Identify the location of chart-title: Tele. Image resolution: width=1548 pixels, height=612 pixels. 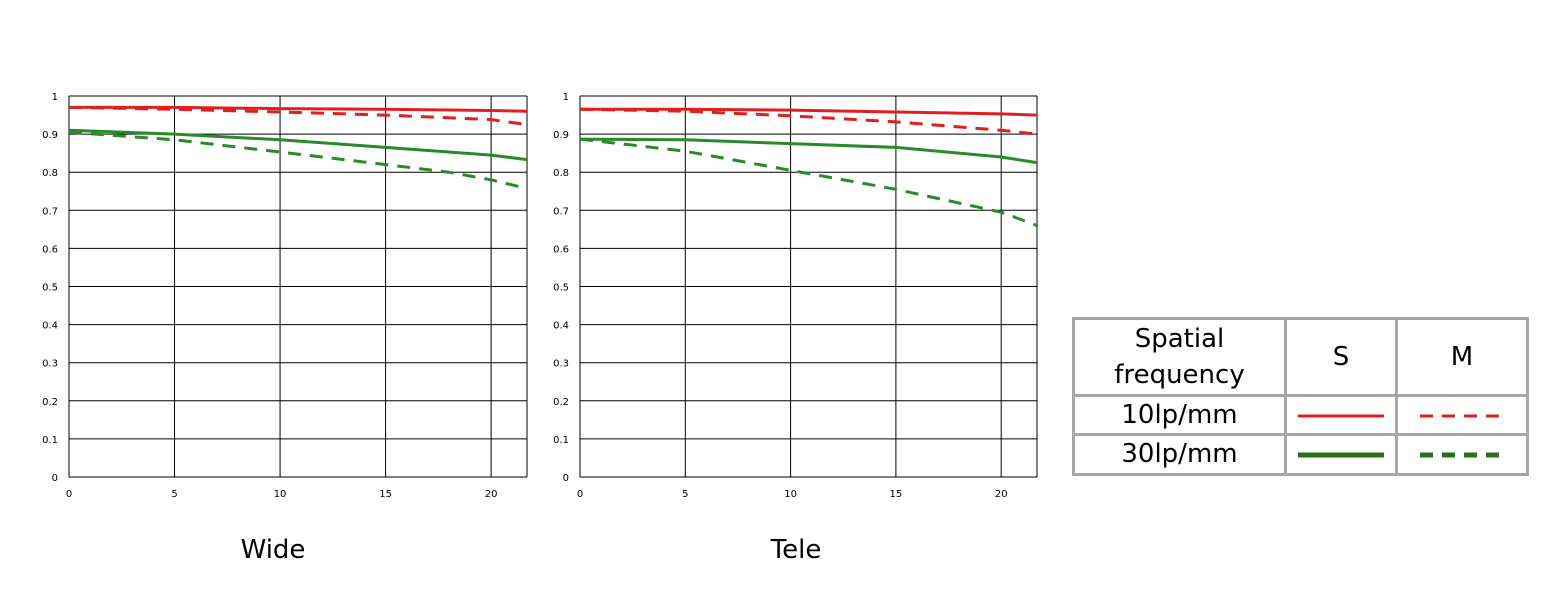
(796, 550).